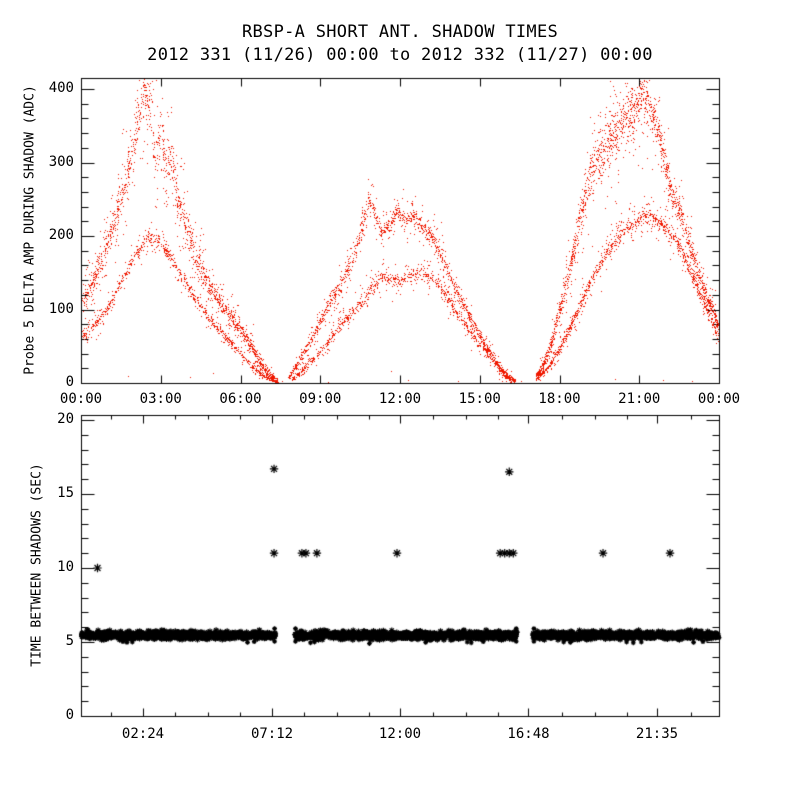 This screenshot has width=800, height=800. I want to click on bottom-y-tick-label: 20, so click(65, 419).